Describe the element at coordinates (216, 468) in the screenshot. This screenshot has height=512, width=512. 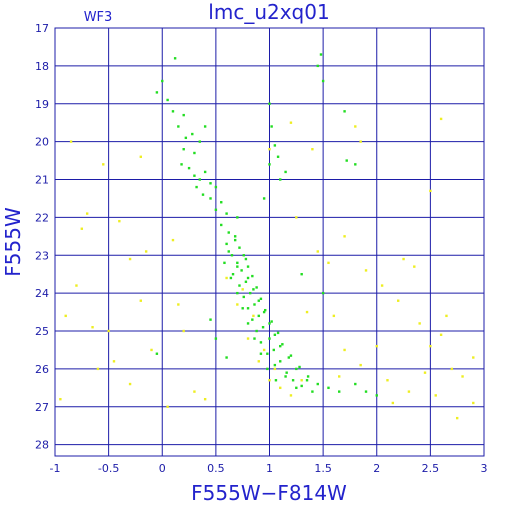
I see `x-tick-label: 0.5` at that location.